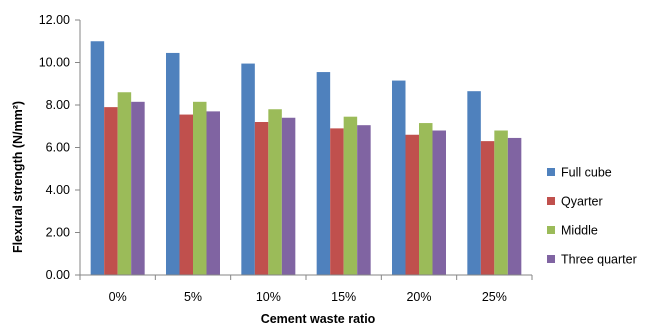  I want to click on y-tick-label: 0.00, so click(58, 275).